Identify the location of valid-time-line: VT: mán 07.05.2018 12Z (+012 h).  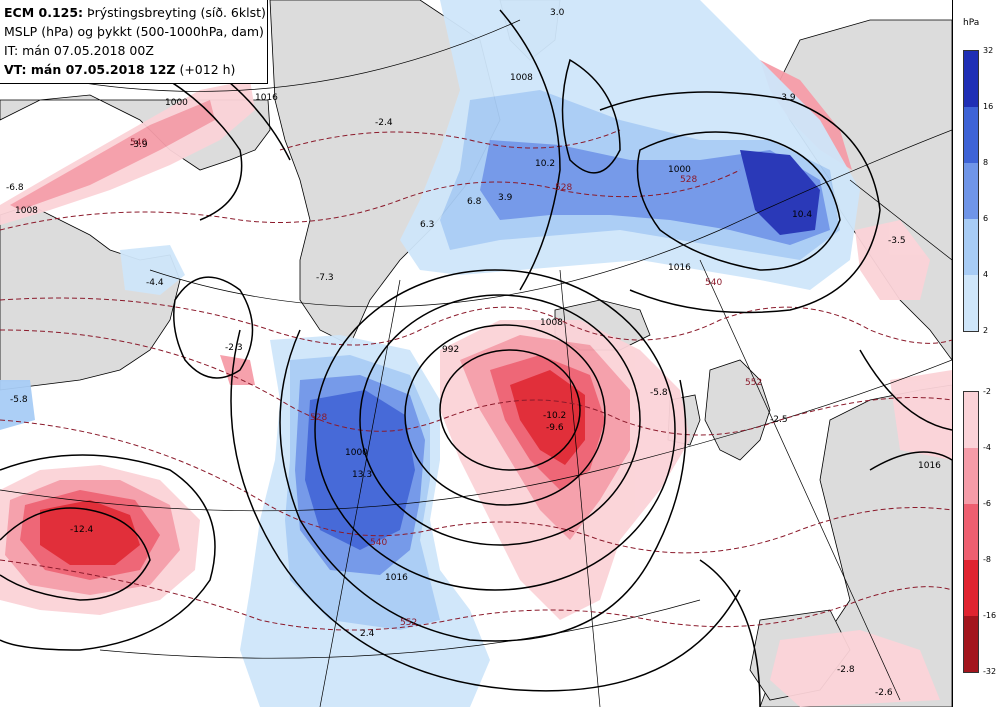
(135, 69).